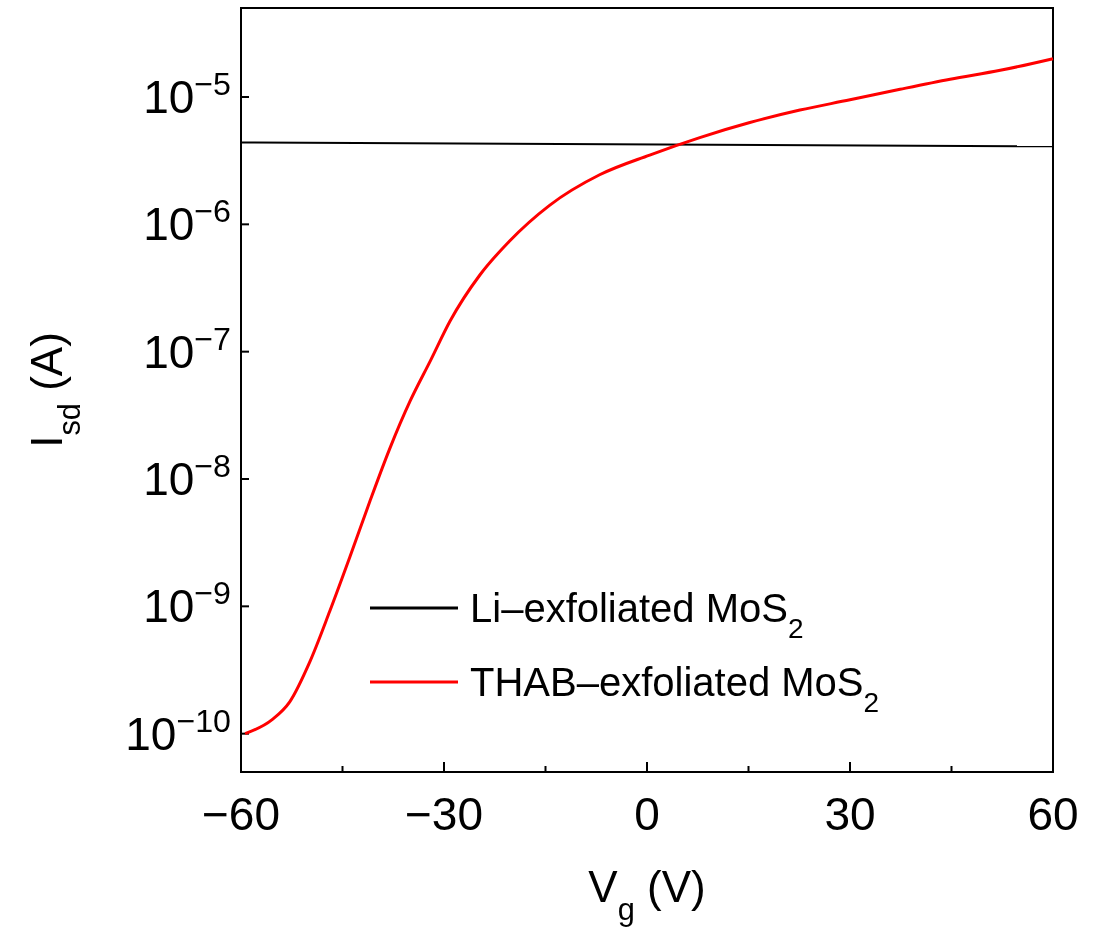 This screenshot has height=949, width=1094. Describe the element at coordinates (178, 731) in the screenshot. I see `y-tick-label: 10$^{−10}$` at that location.